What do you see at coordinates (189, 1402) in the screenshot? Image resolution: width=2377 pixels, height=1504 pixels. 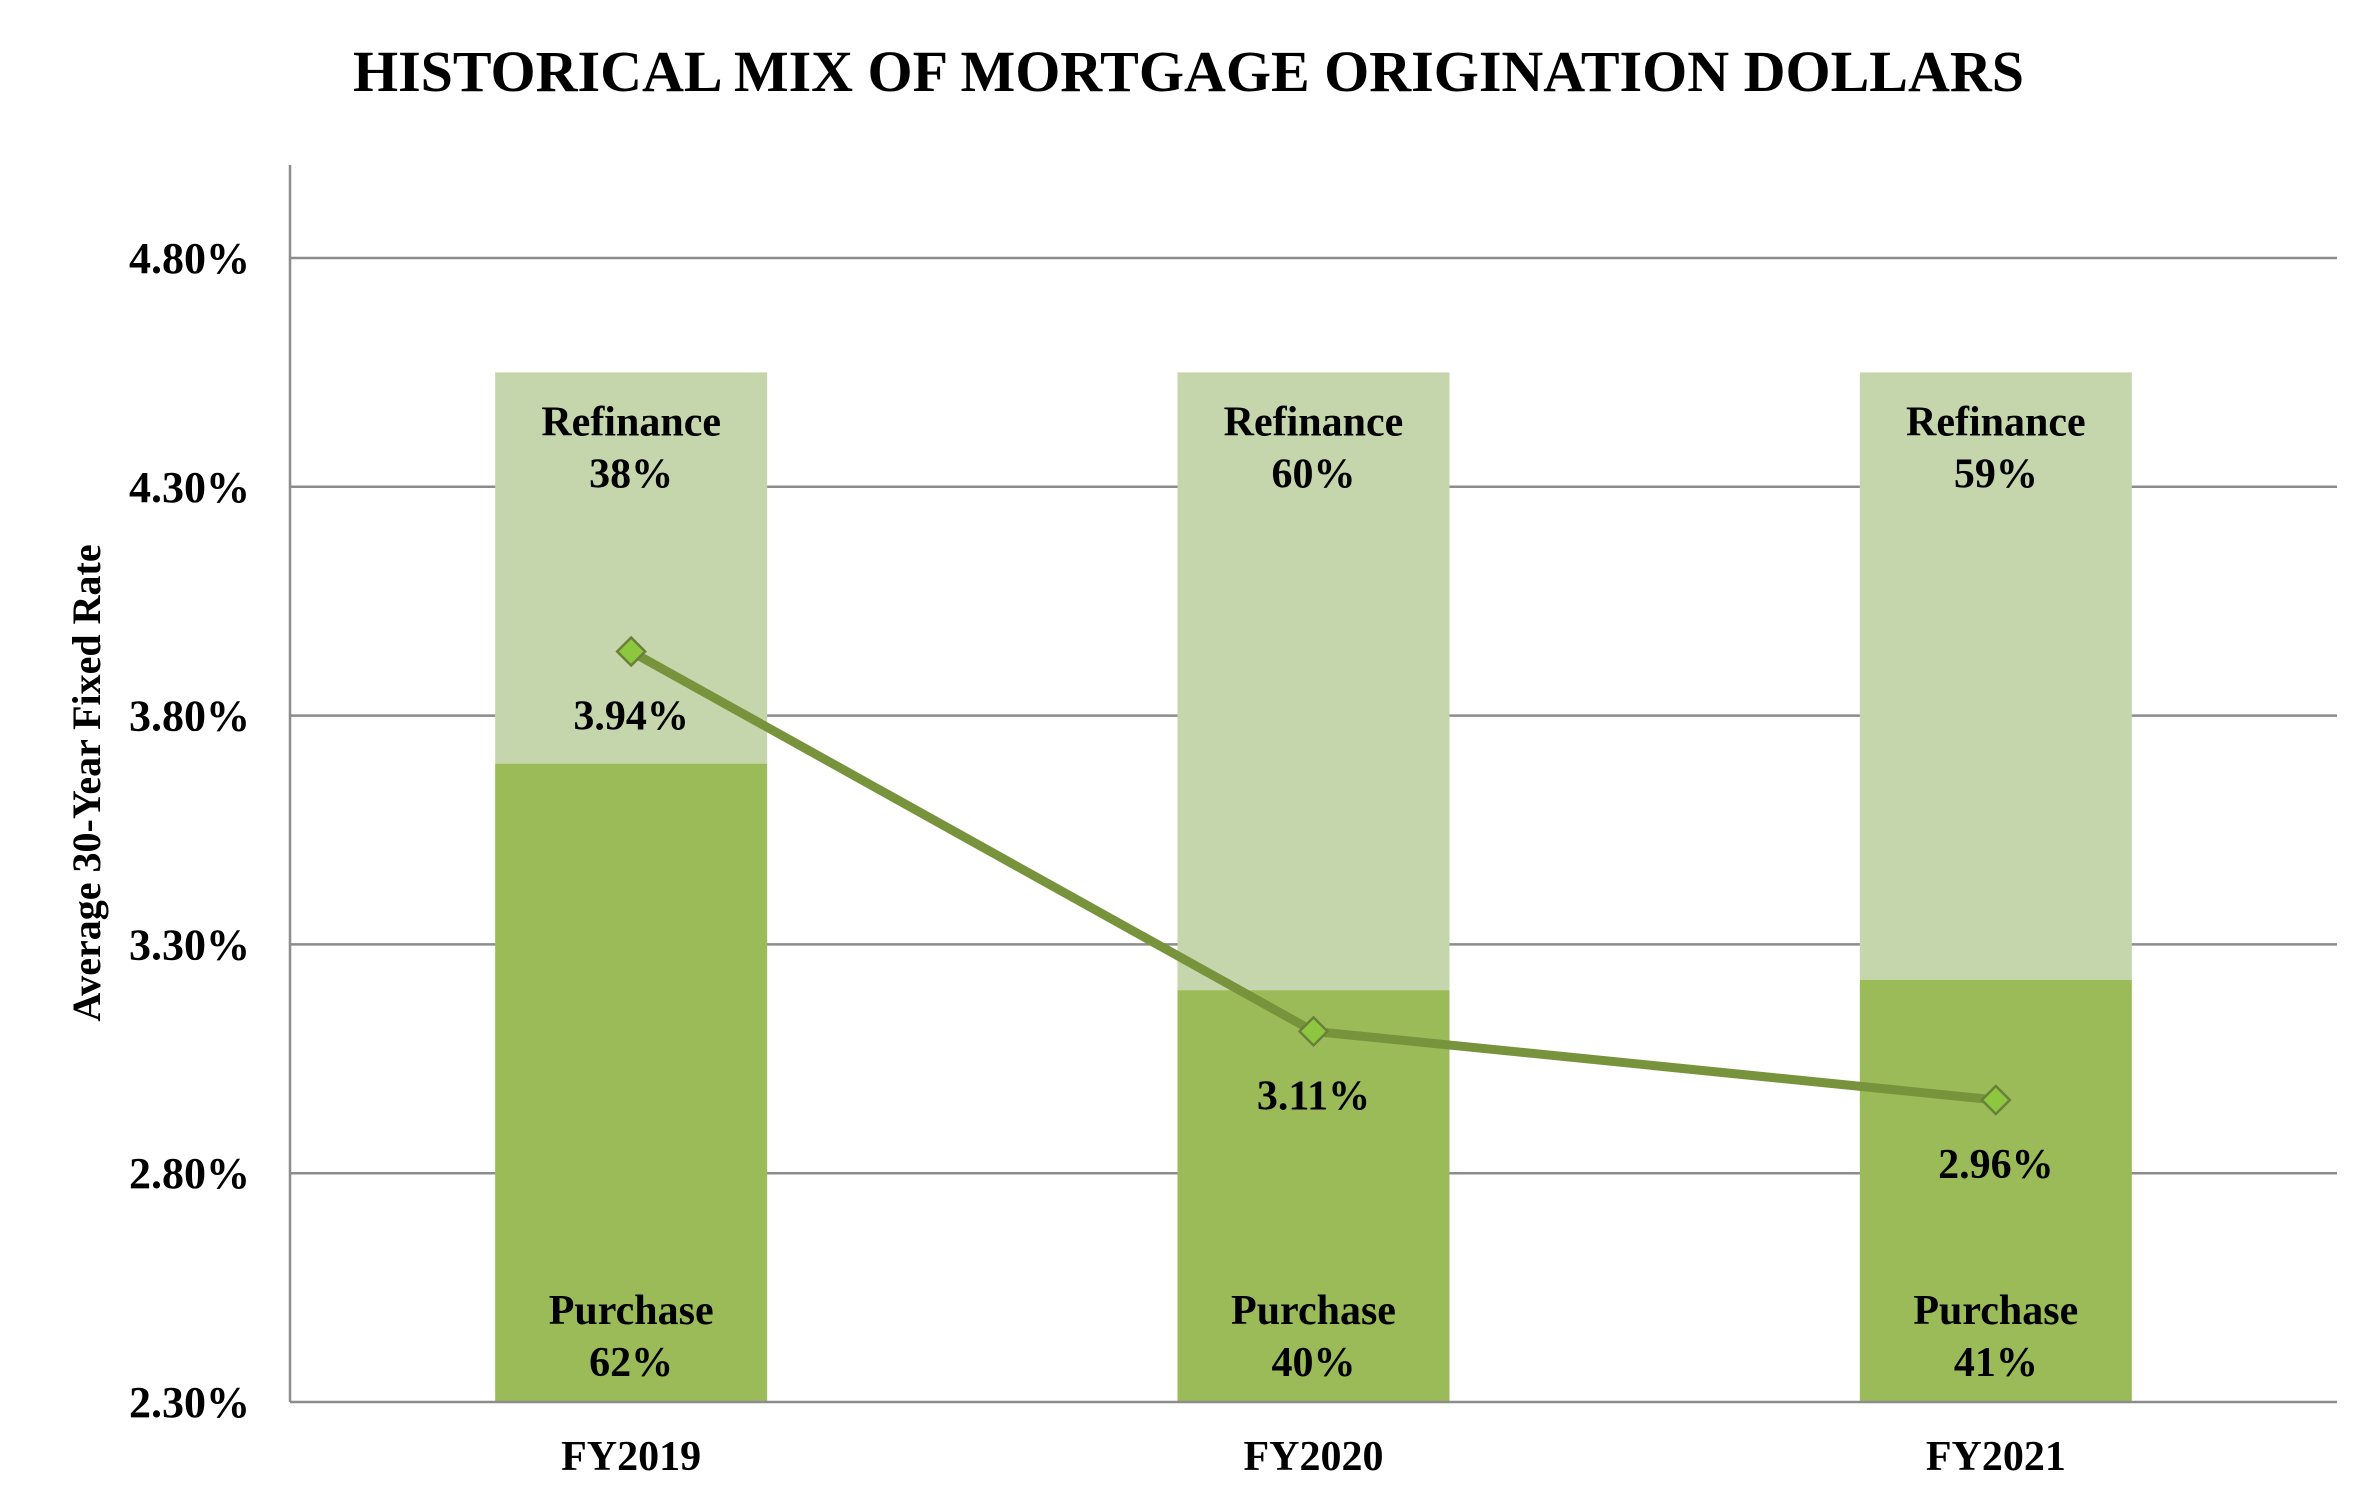 I see `y-tick-label: 2.30%` at bounding box center [189, 1402].